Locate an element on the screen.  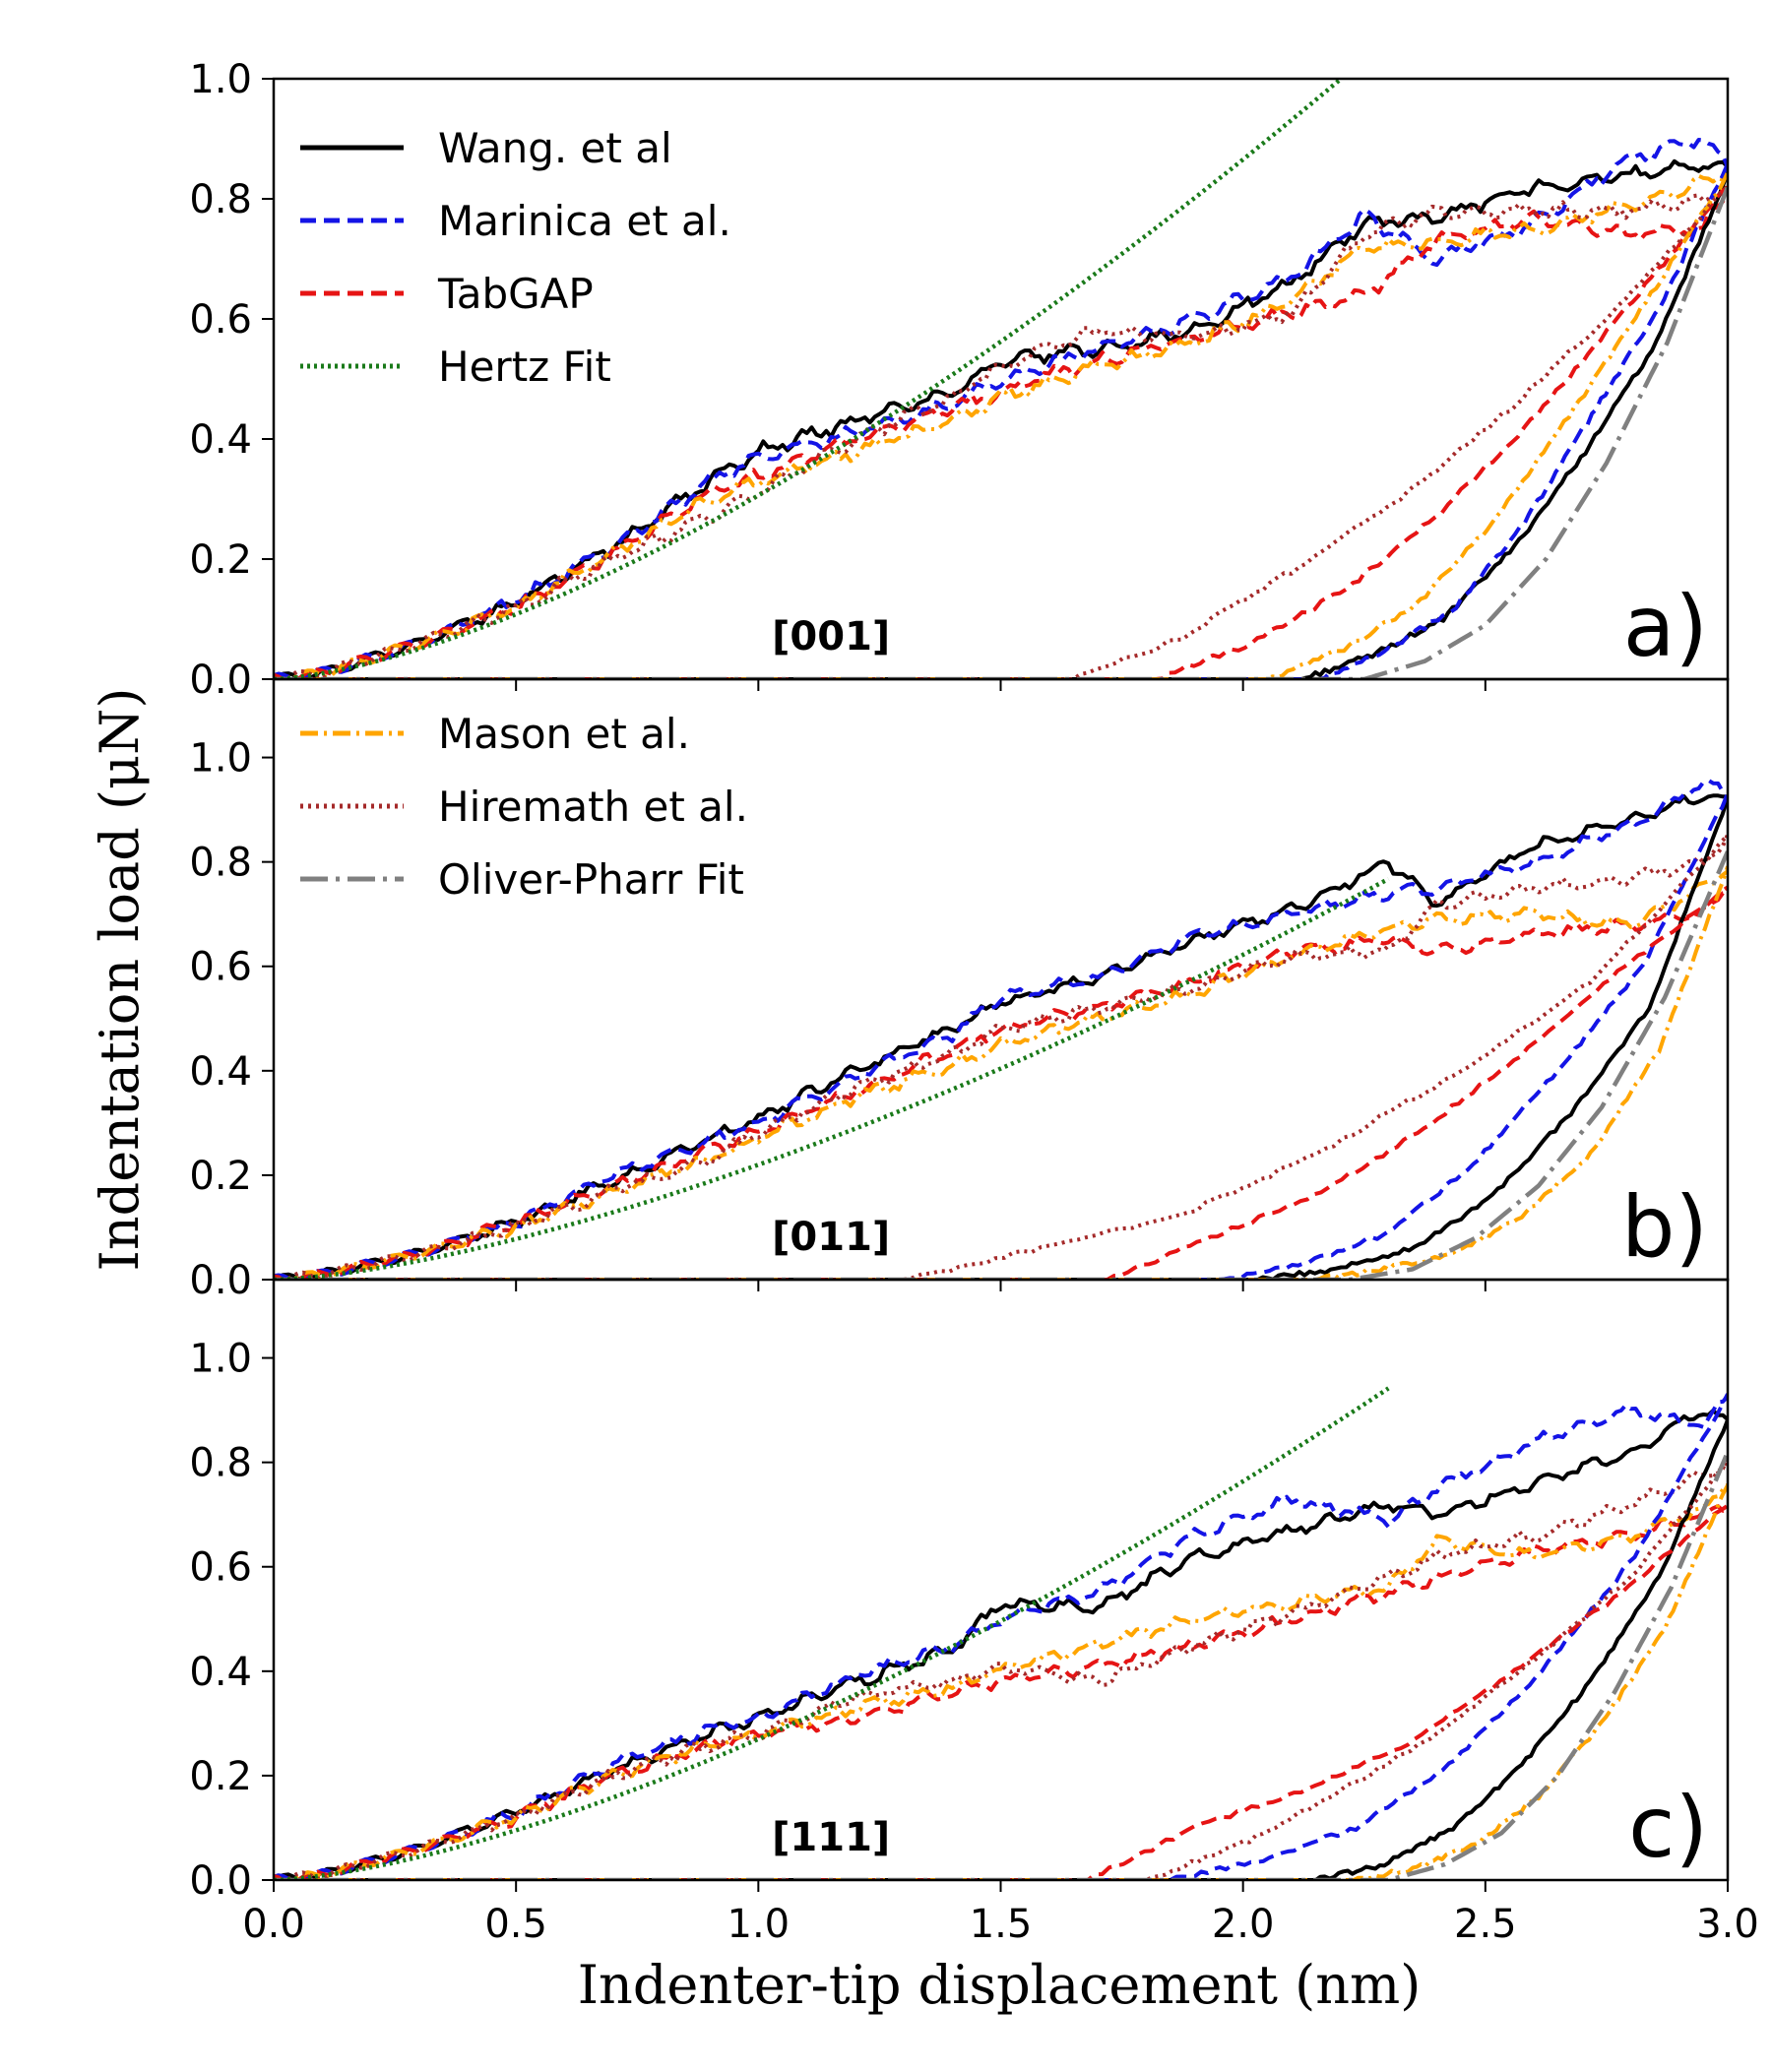
y-tick-label-b: 1.0 is located at coordinates (220, 759).